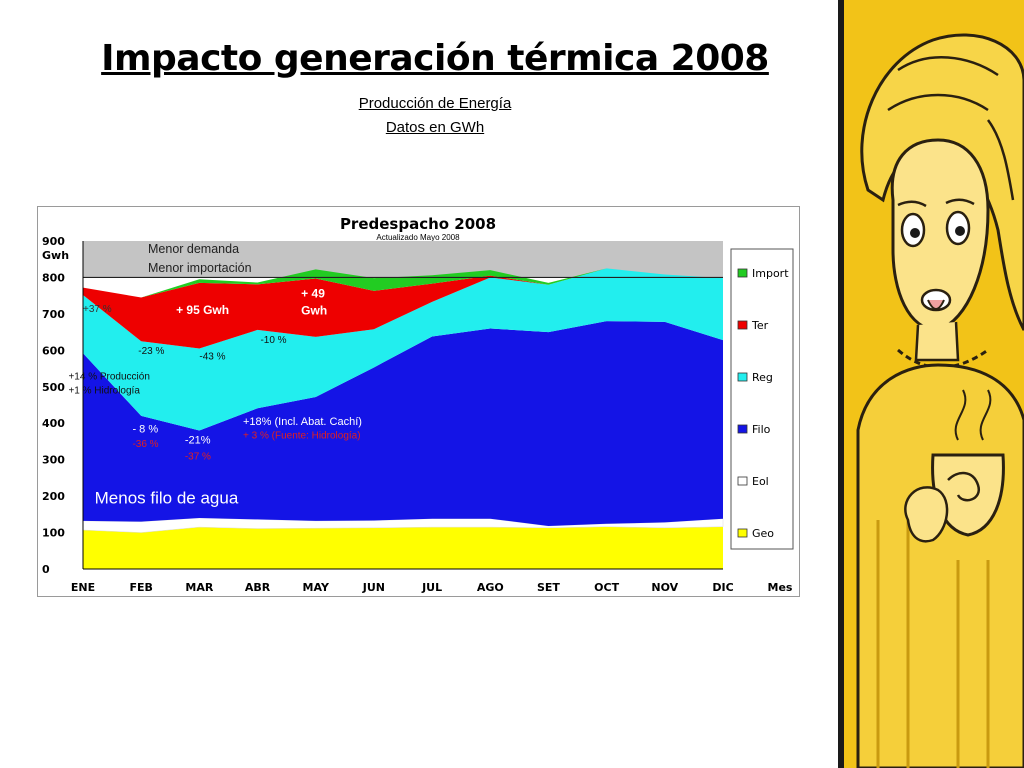 This screenshot has height=768, width=1024. What do you see at coordinates (193, 249) in the screenshot?
I see `reference-label-demand: Menor demanda` at bounding box center [193, 249].